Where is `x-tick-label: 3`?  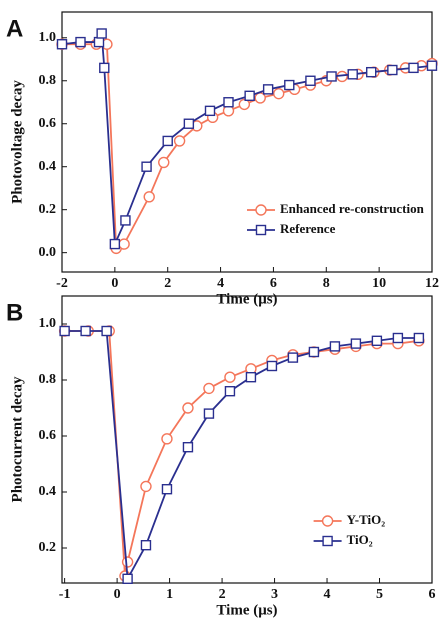
x-tick-label: 3 is located at coordinates (274, 594).